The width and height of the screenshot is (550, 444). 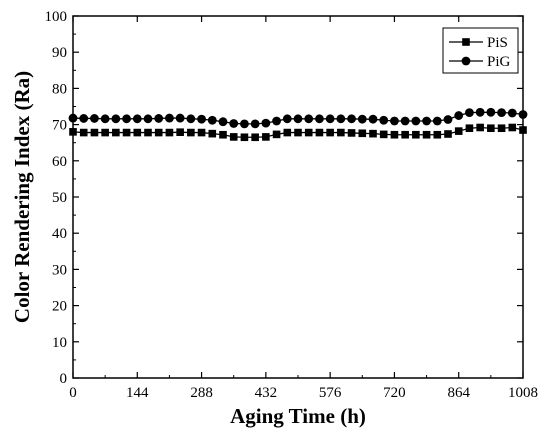 What do you see at coordinates (59, 53) in the screenshot?
I see `y-tick-label: 90` at bounding box center [59, 53].